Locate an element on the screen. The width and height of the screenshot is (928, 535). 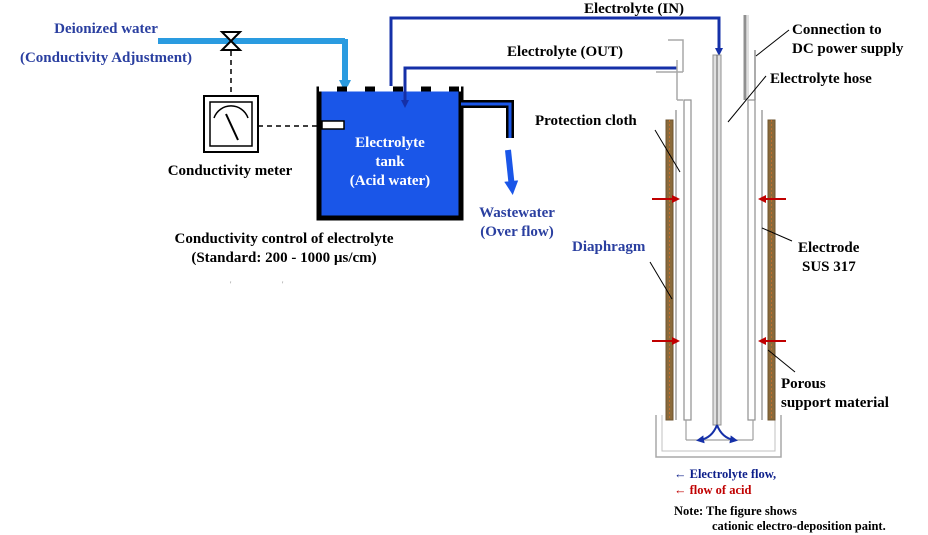
electrode-sublabel: SUS 317 is located at coordinates (829, 267).